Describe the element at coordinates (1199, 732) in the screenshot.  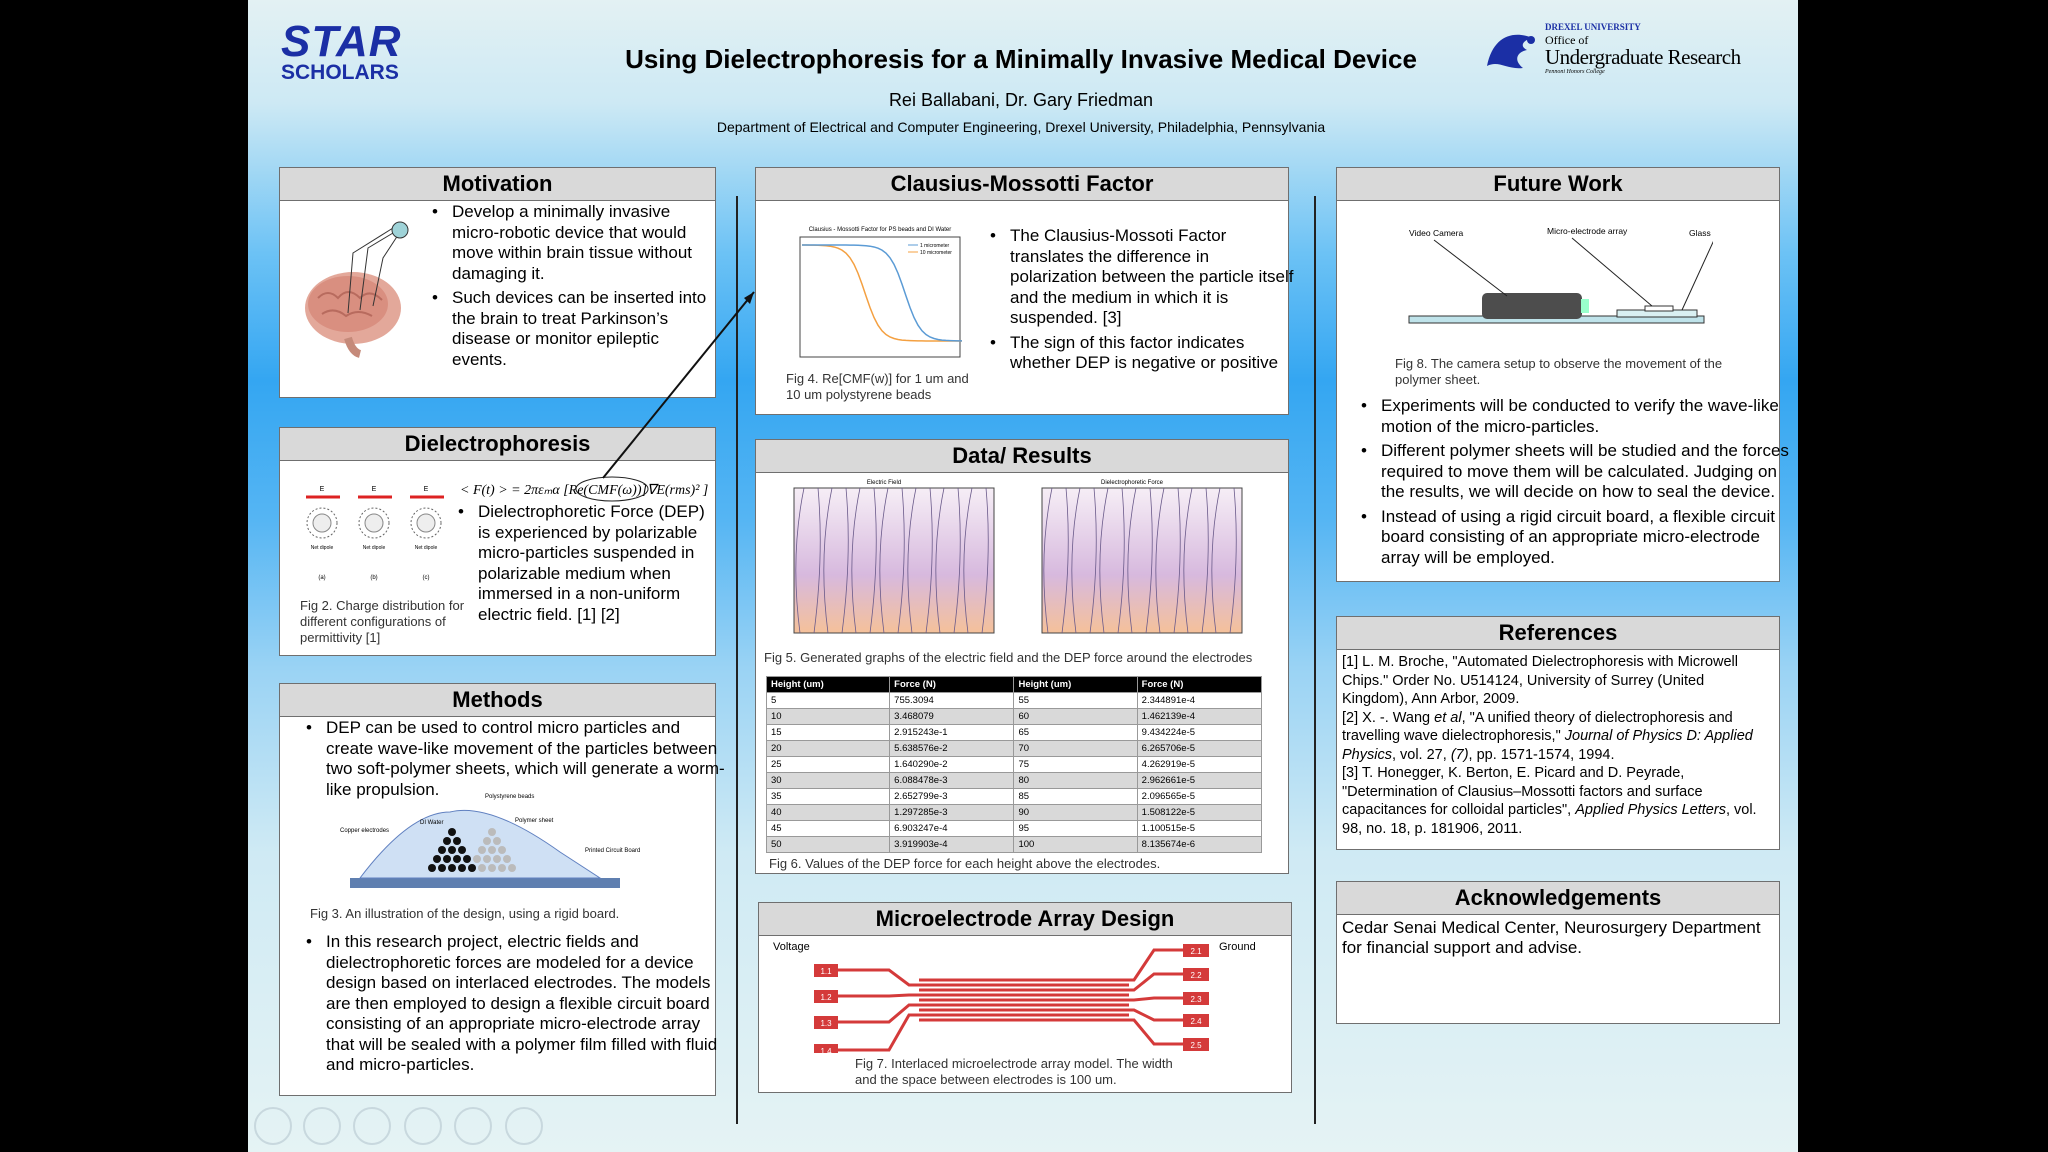
I see `table-cell: 9.434224e-5` at that location.